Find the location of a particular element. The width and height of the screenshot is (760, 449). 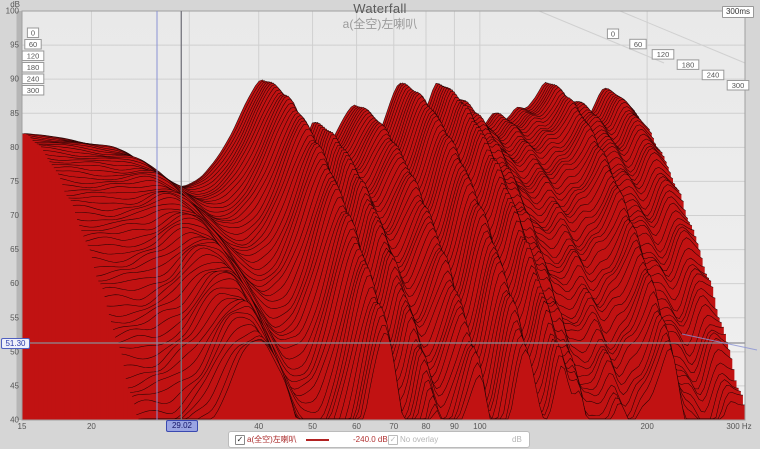

time-tick-left: 0 is located at coordinates (33, 33).